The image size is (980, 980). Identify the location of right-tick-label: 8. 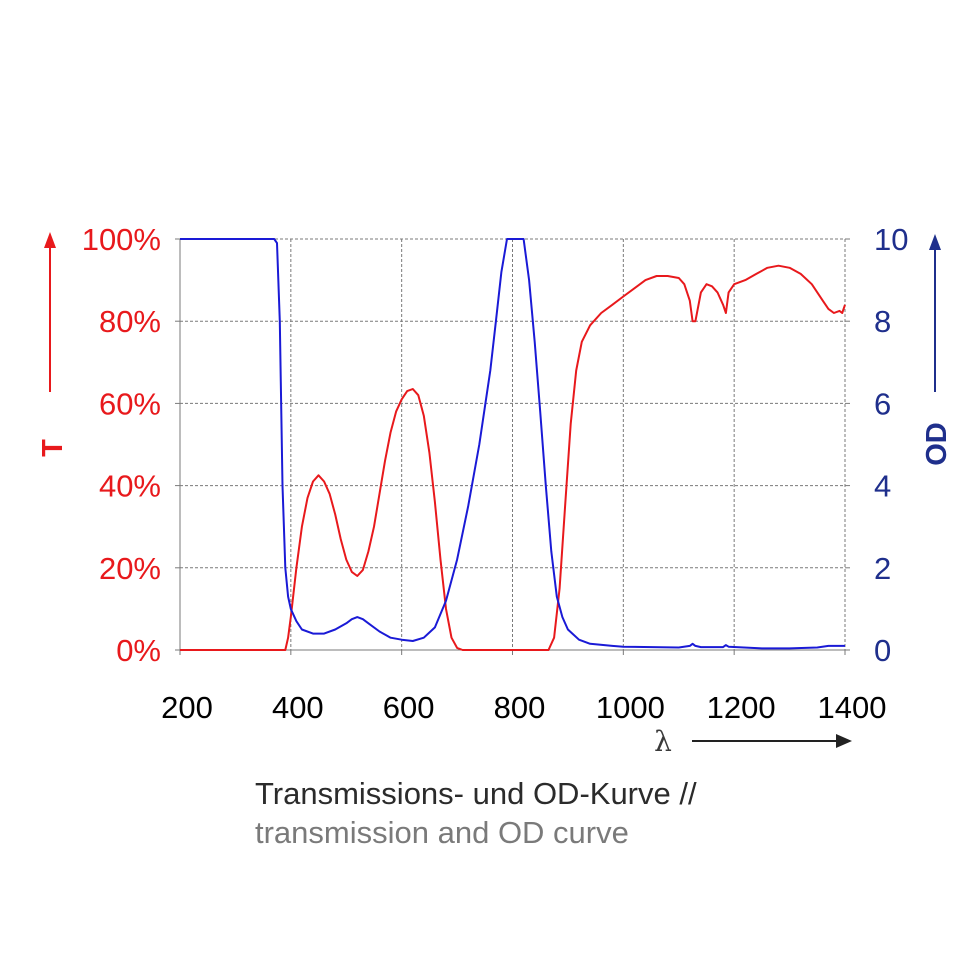
(882, 321).